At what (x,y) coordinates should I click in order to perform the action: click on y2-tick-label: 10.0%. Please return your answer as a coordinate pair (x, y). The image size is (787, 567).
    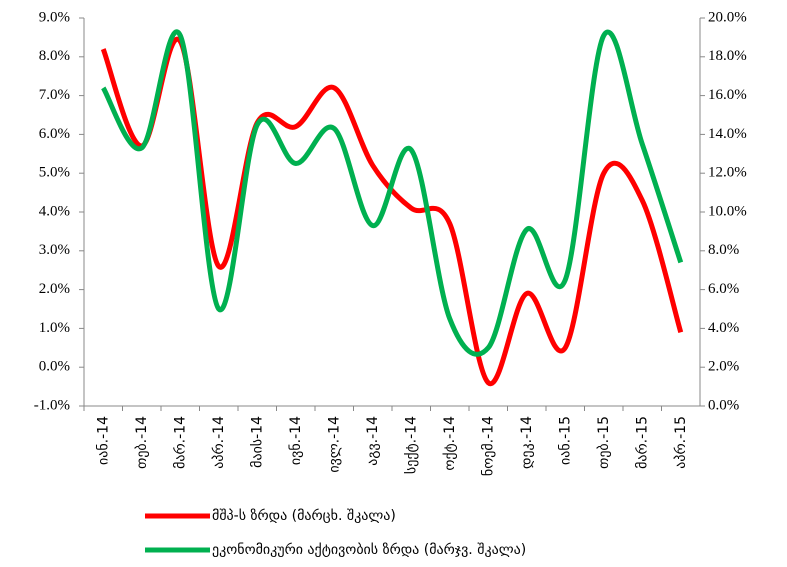
    Looking at the image, I should click on (727, 211).